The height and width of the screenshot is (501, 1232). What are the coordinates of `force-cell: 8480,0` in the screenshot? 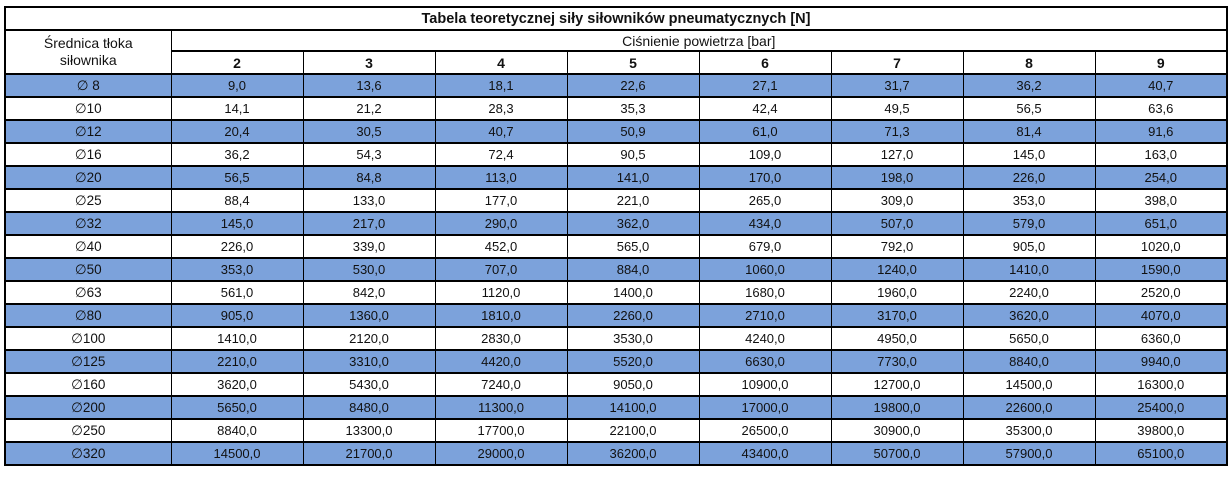 It's located at (369, 407).